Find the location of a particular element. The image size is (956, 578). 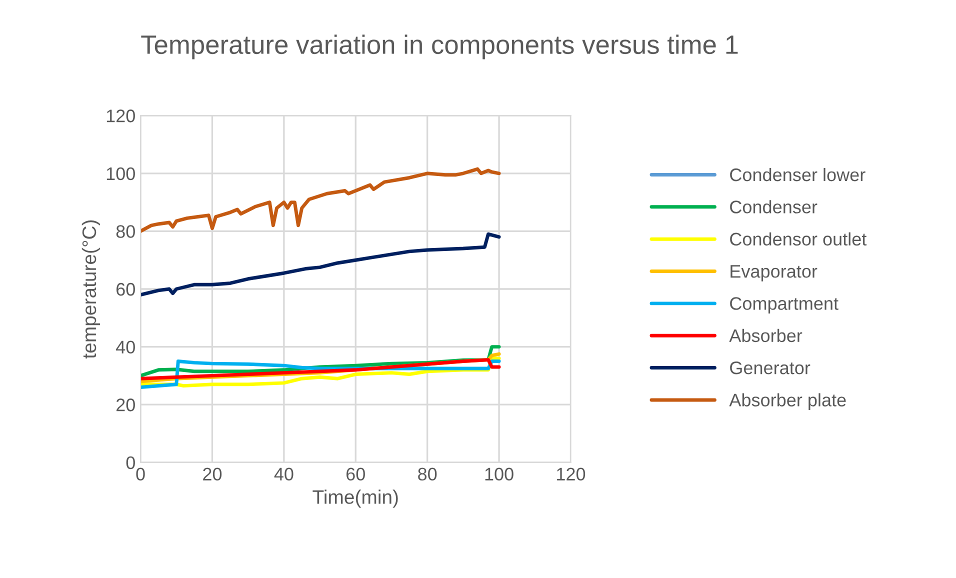

x-tick-label: 60 is located at coordinates (355, 474).